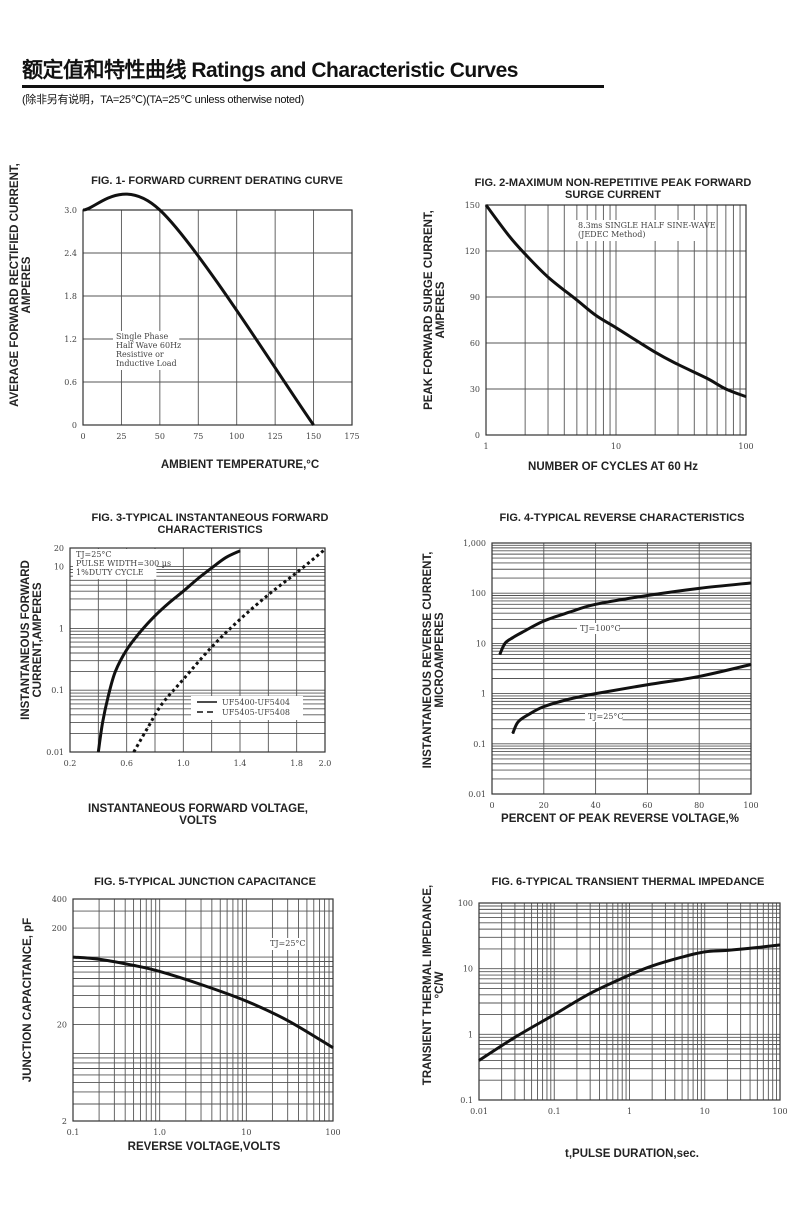  I want to click on annotation-text: PULSE WIDTH=300 µs, so click(123, 563).